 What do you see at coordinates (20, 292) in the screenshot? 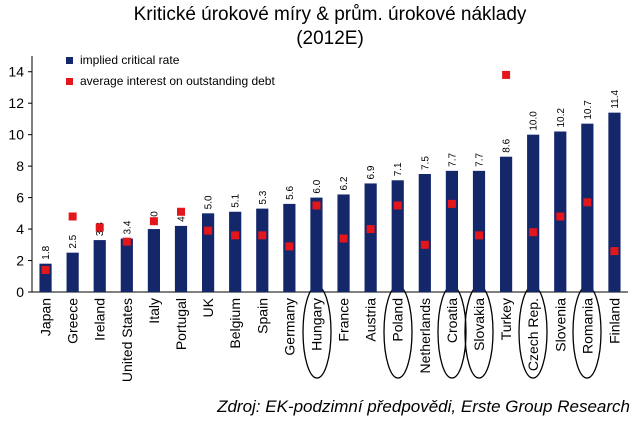
I see `y-tick-label: 0` at bounding box center [20, 292].